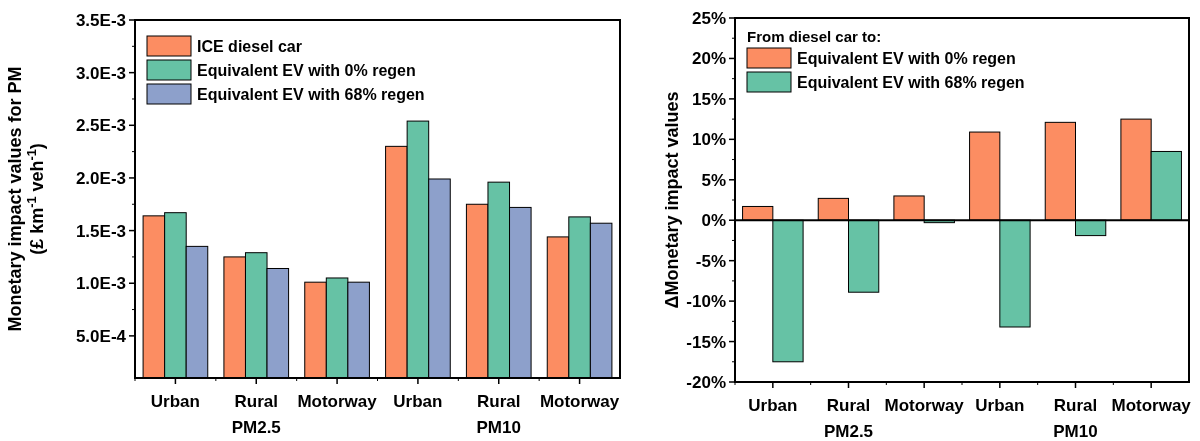 This screenshot has width=1200, height=441. I want to click on legend-title: From diesel car to:, so click(814, 36).